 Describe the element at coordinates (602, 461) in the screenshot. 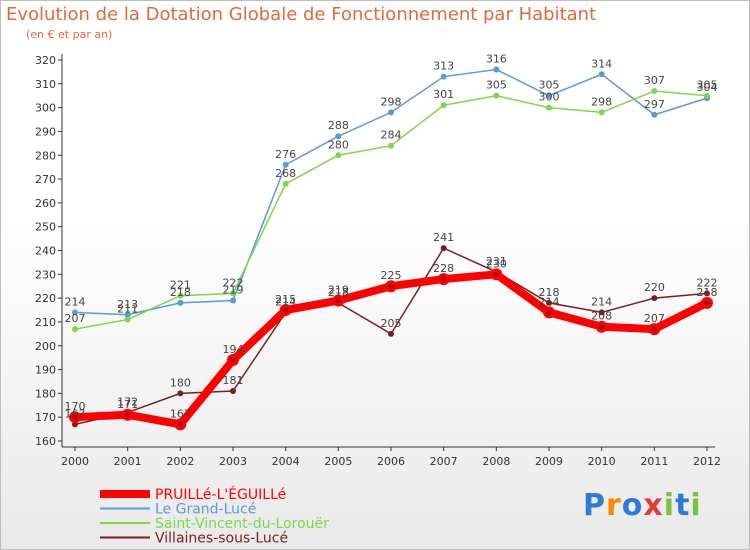

I see `x-tick-label: 2010` at that location.